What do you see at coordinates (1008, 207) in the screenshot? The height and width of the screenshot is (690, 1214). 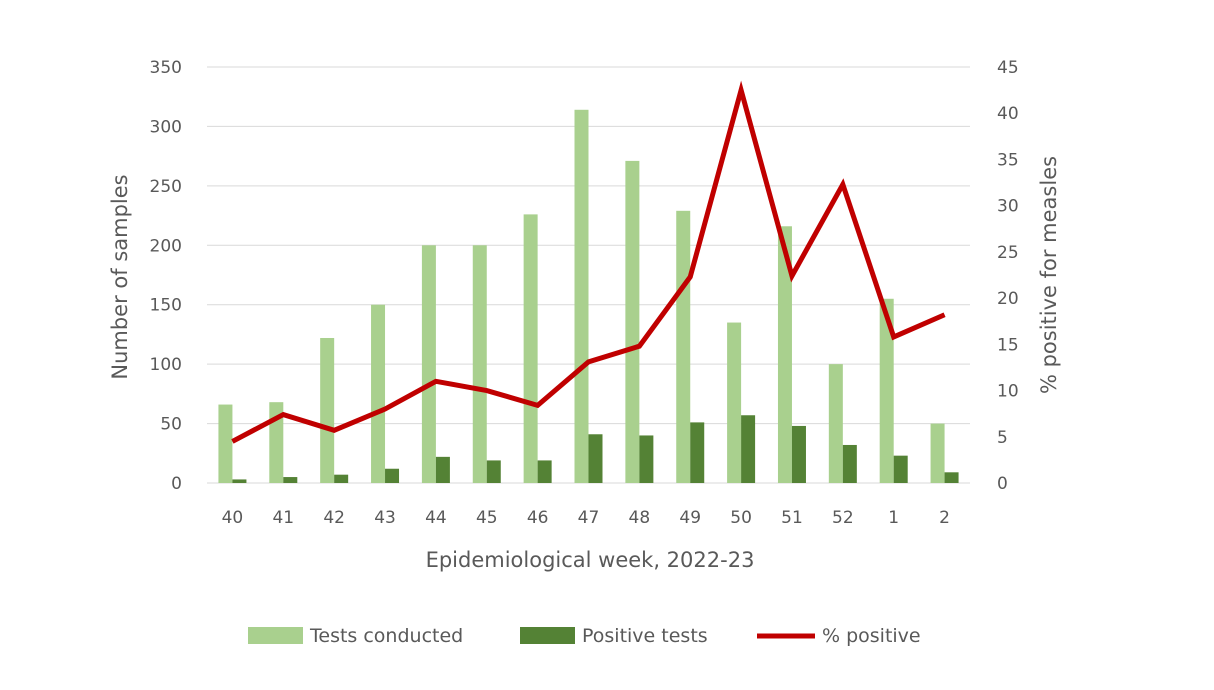 I see `y2-tick-label: 30` at bounding box center [1008, 207].